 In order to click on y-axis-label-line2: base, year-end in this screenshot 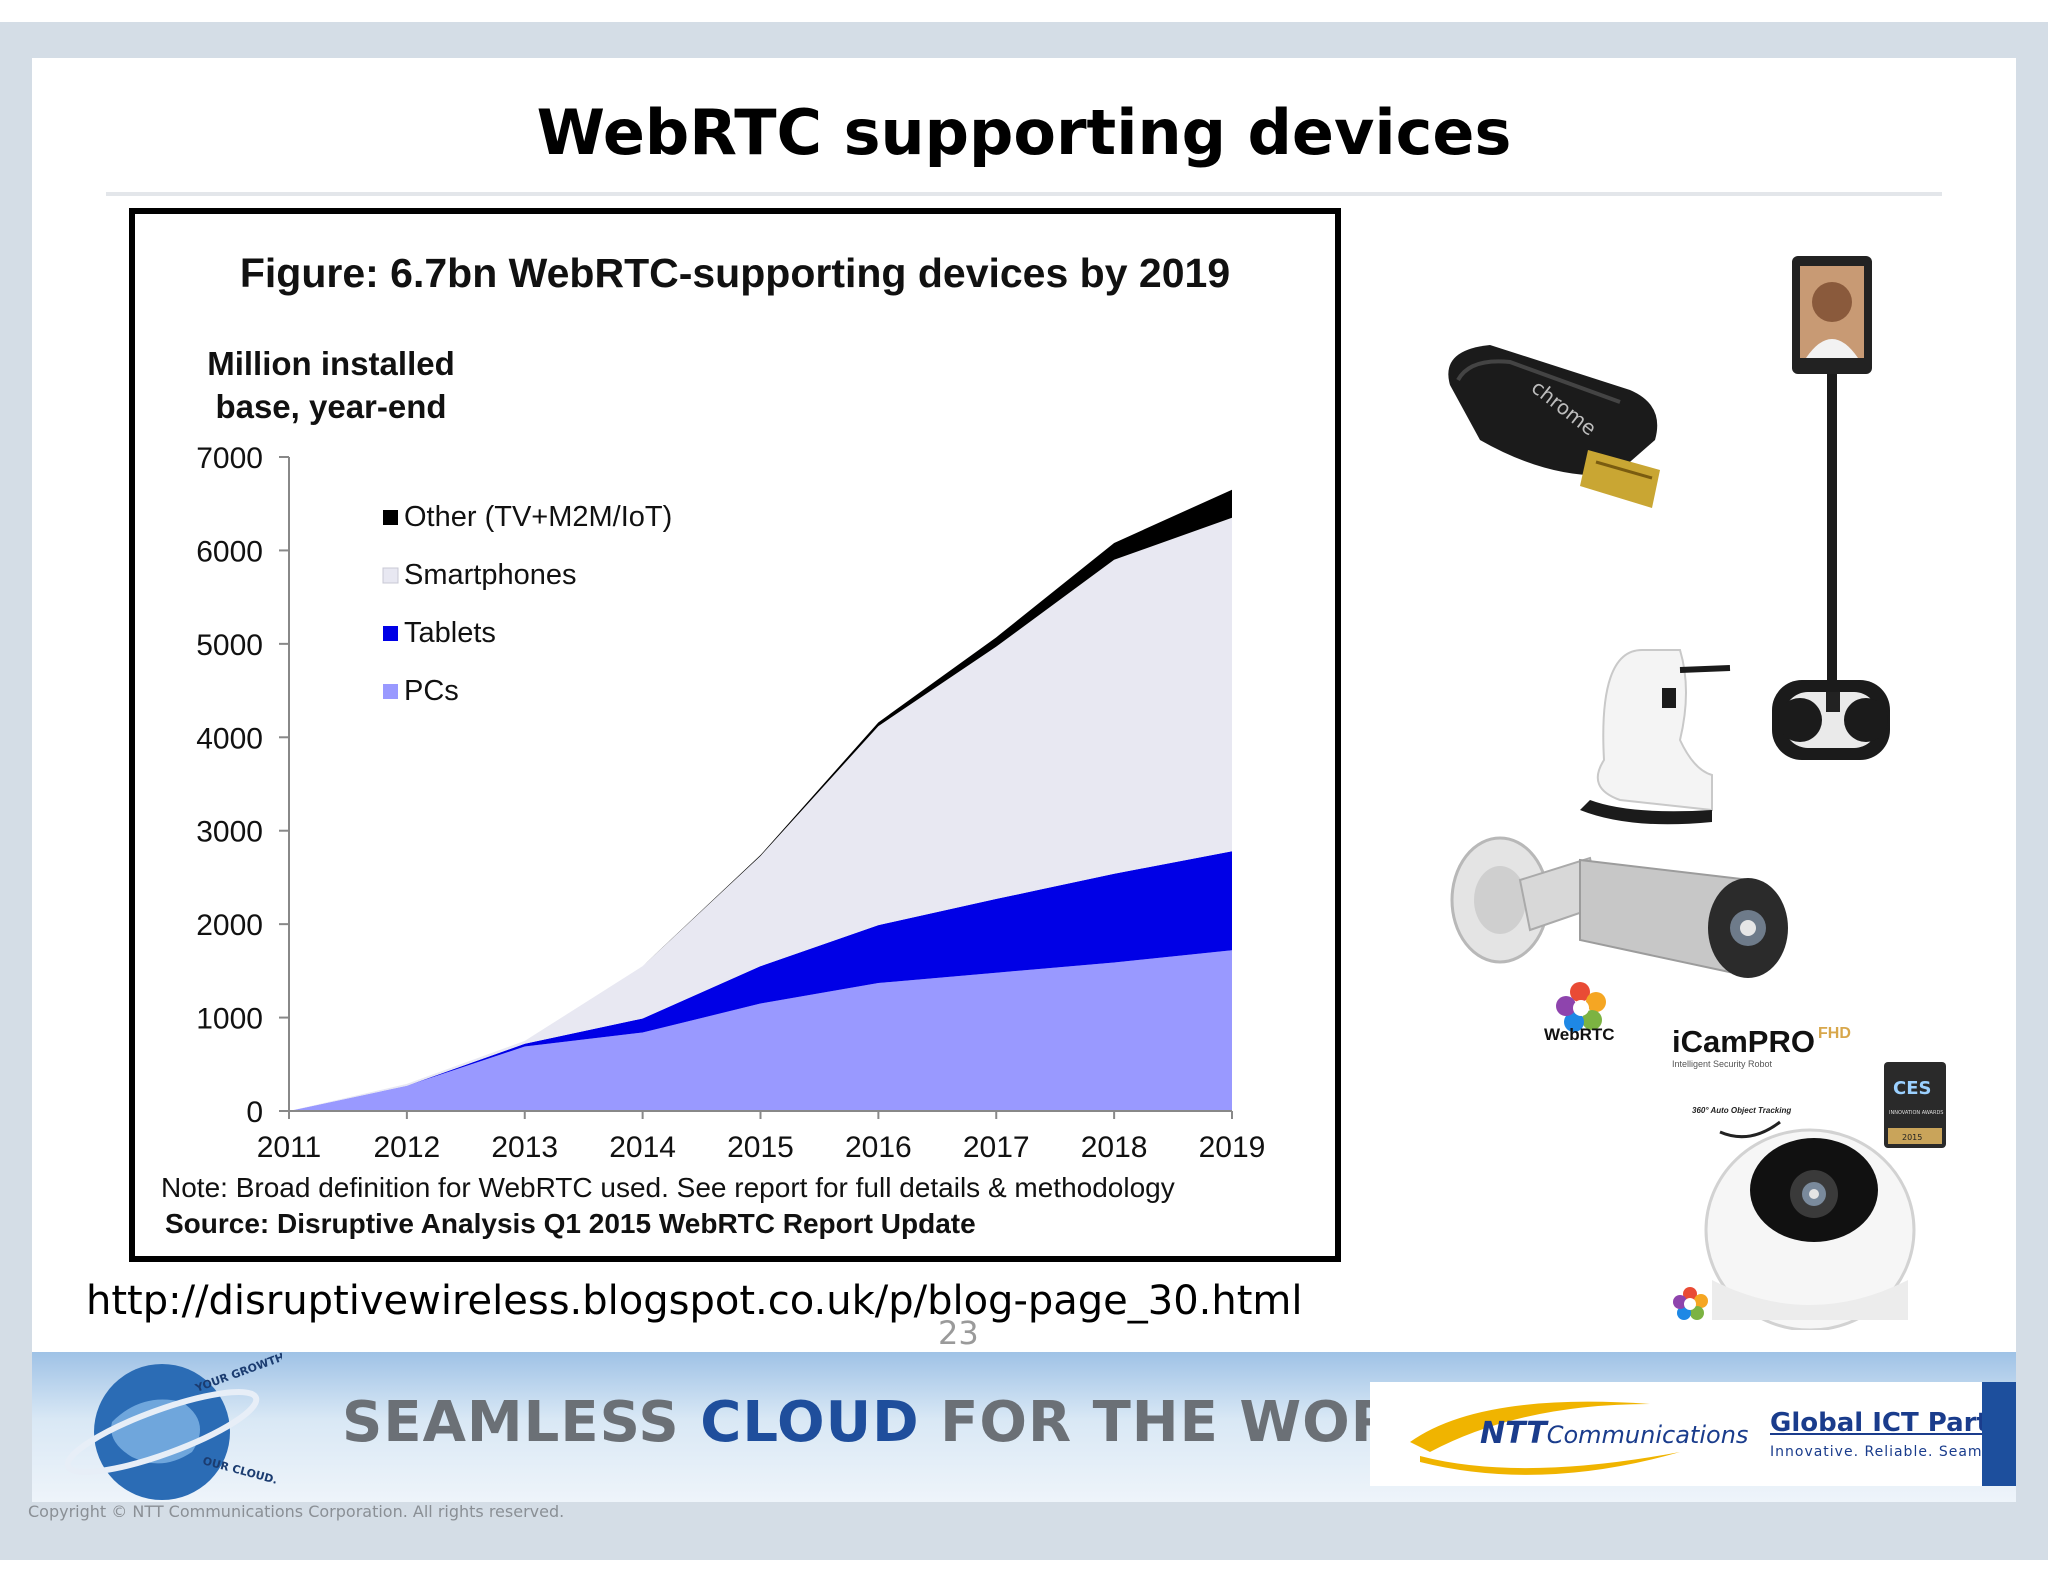, I will do `click(331, 406)`.